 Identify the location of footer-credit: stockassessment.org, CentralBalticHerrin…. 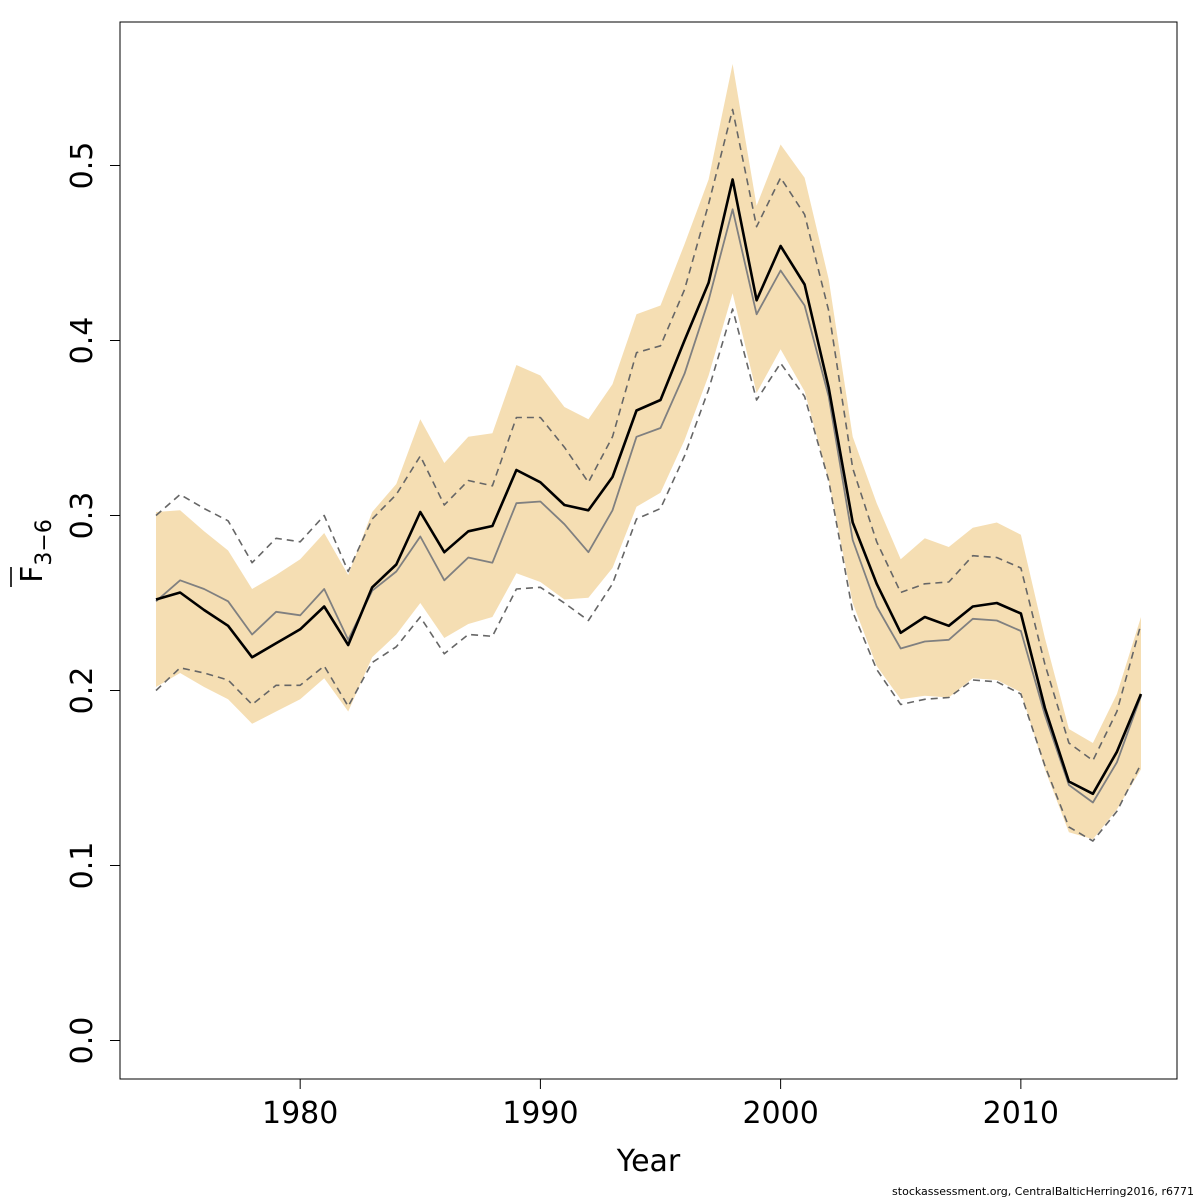
(1043, 1191).